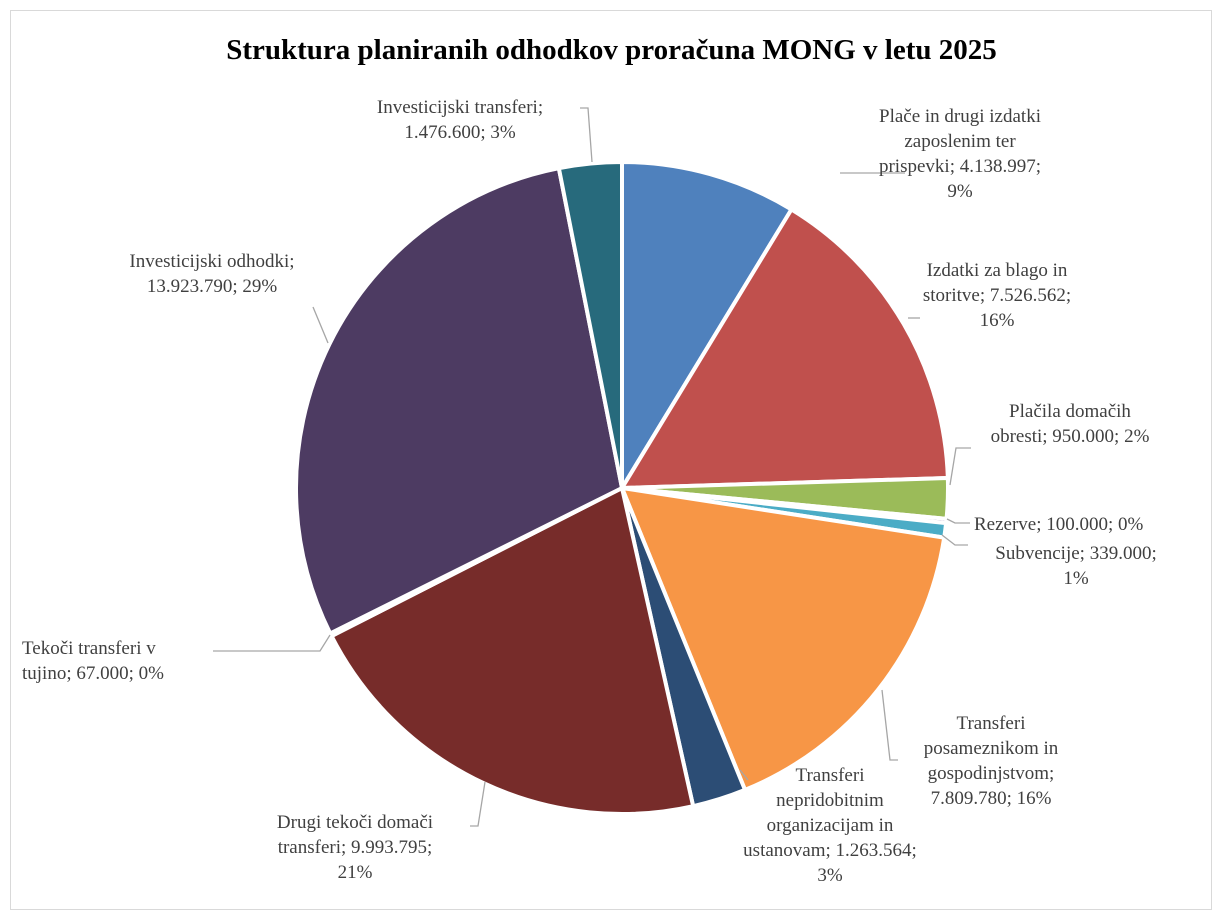 The height and width of the screenshot is (910, 1223). What do you see at coordinates (1059, 524) in the screenshot?
I see `slice-label: Rezerve; 100.000; 0%` at bounding box center [1059, 524].